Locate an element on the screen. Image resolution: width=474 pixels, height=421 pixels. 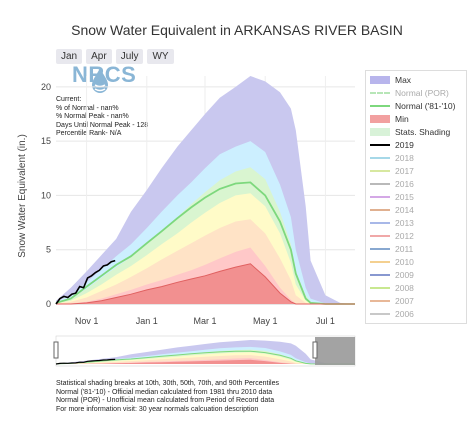
legend-item-2009: 2009 is located at coordinates (416, 275).